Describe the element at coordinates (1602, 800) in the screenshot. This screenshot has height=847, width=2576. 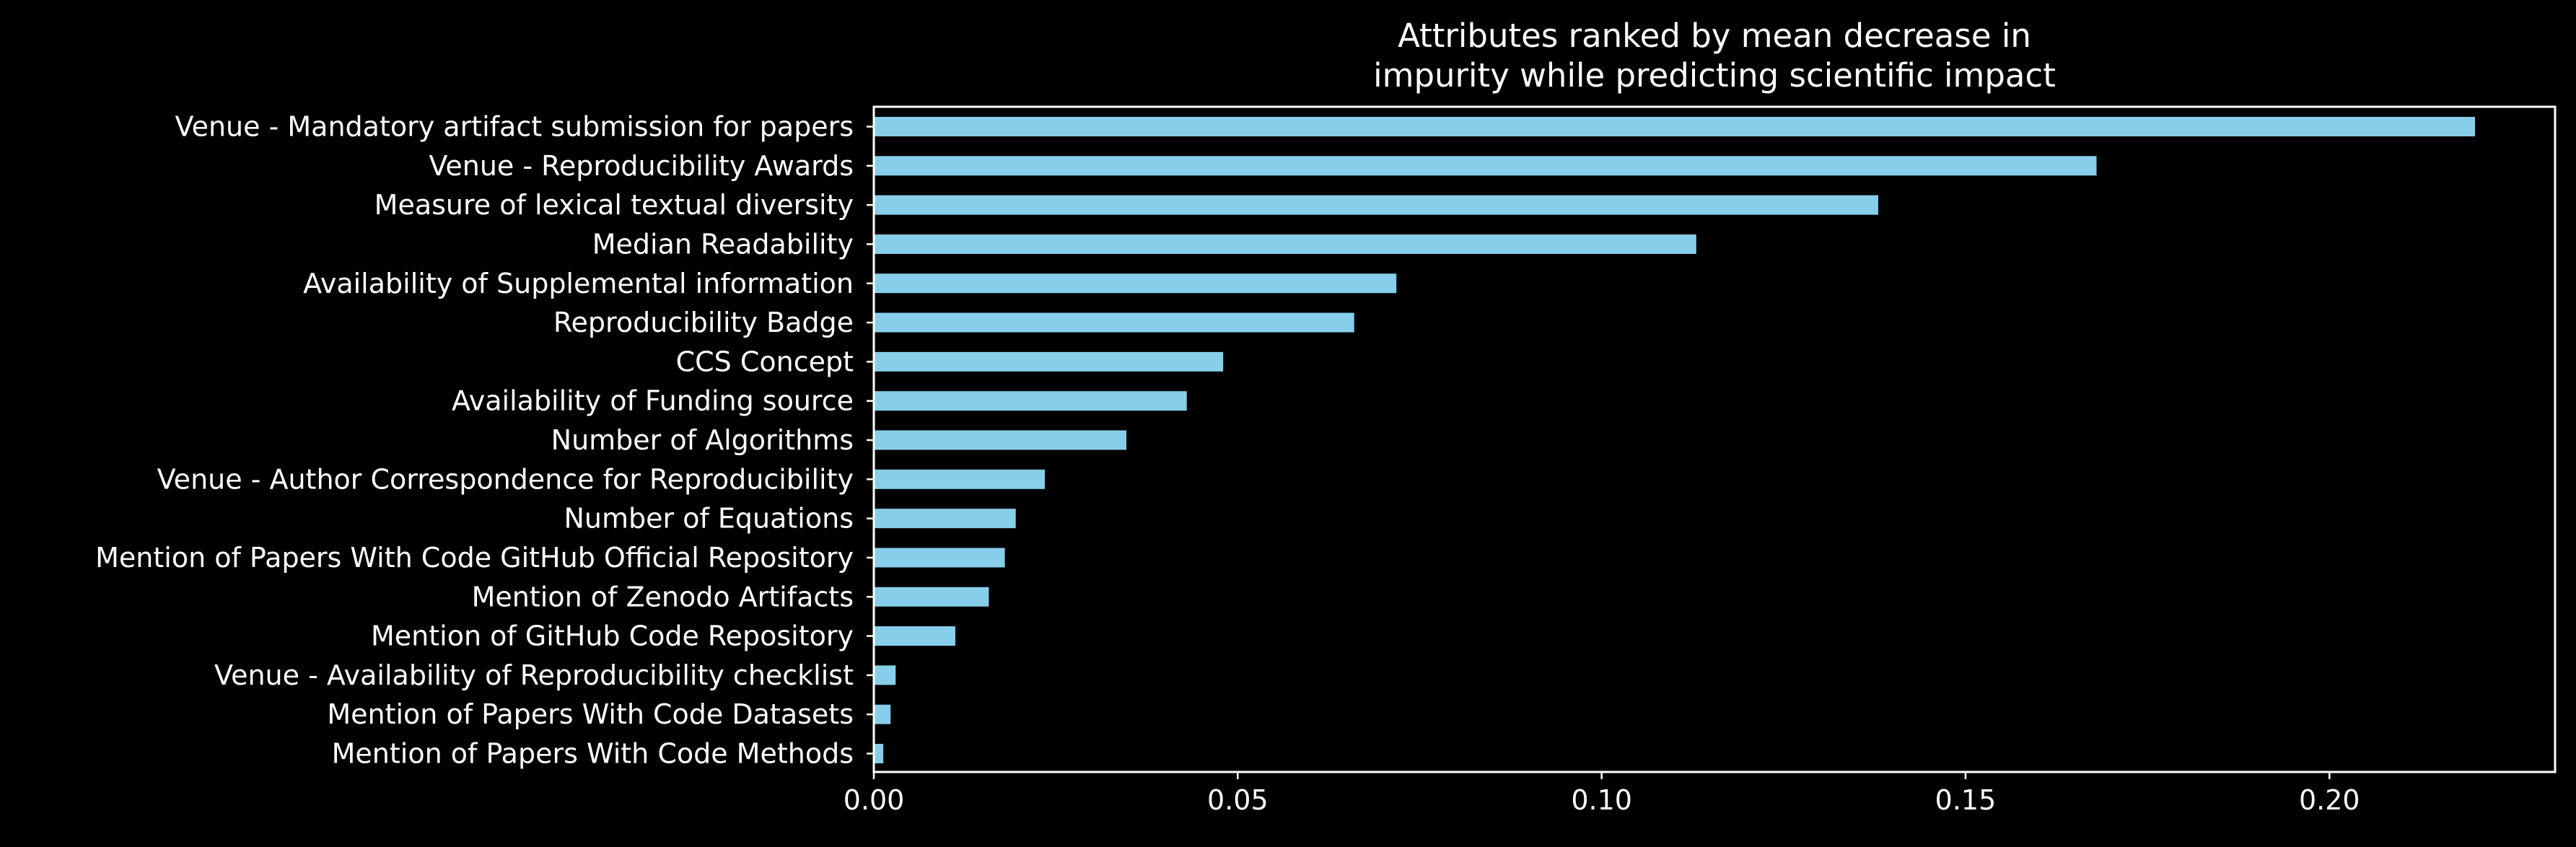
I see `x-tick-label: 0.10` at that location.